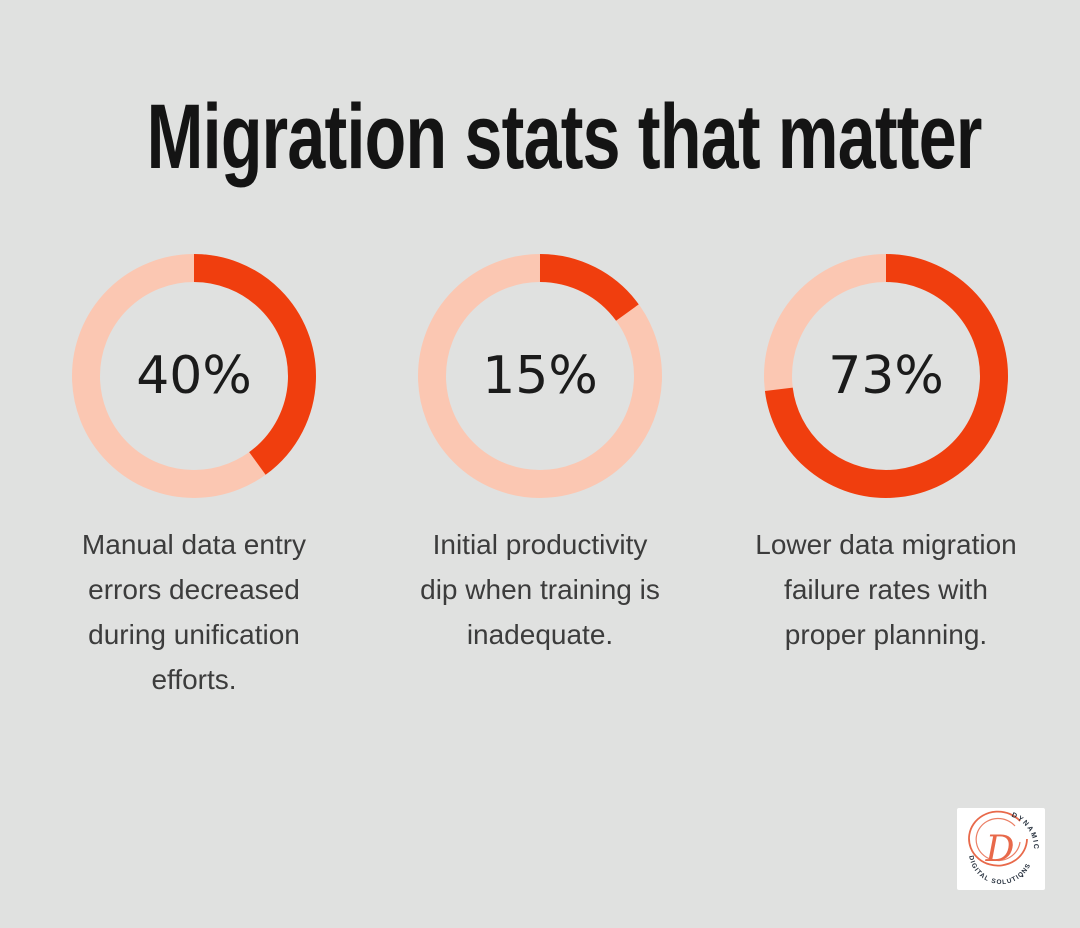 Image resolution: width=1080 pixels, height=928 pixels. I want to click on donut-percent-label: 40%, so click(194, 376).